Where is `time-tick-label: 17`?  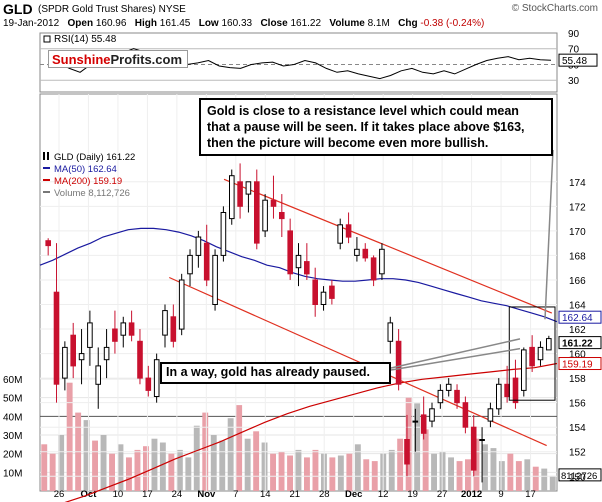
time-tick-label: 17 is located at coordinates (147, 494).